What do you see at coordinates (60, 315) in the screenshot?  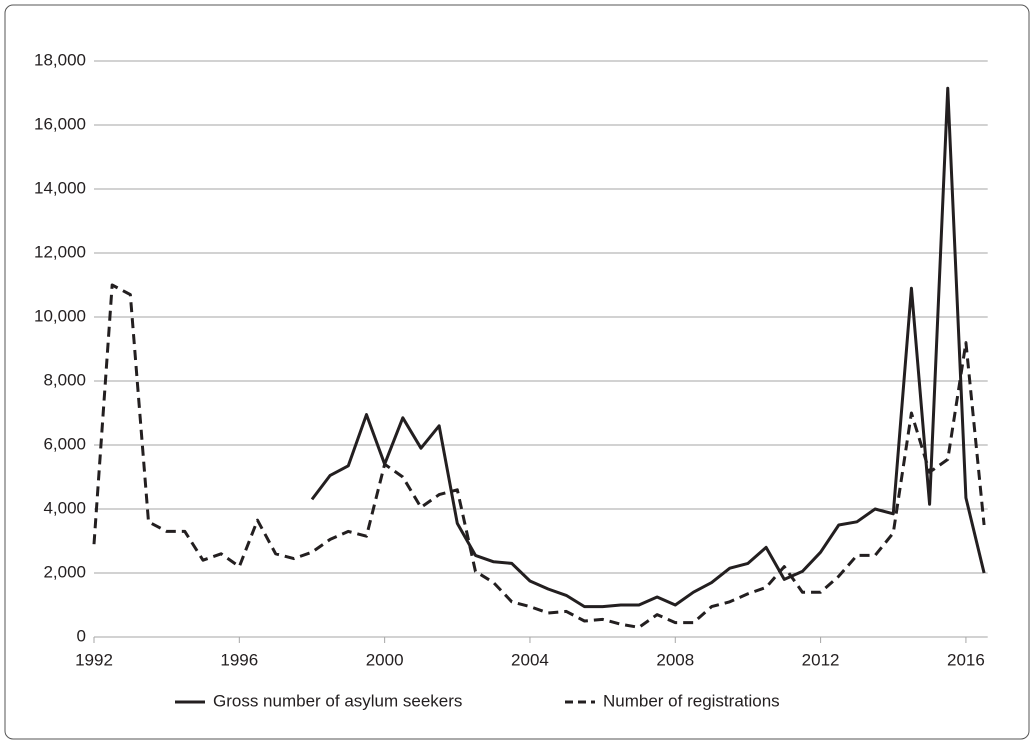 I see `y-tick-label: 10,000` at bounding box center [60, 315].